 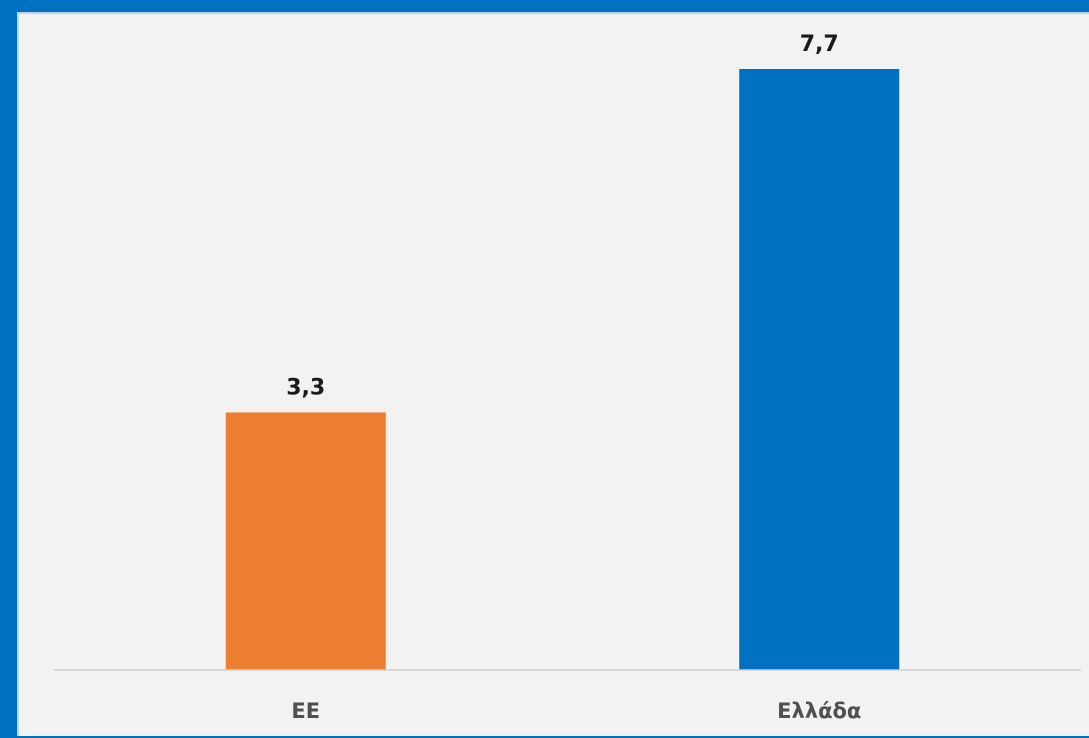 What do you see at coordinates (305, 711) in the screenshot?
I see `category-label-0: ΕΕ` at bounding box center [305, 711].